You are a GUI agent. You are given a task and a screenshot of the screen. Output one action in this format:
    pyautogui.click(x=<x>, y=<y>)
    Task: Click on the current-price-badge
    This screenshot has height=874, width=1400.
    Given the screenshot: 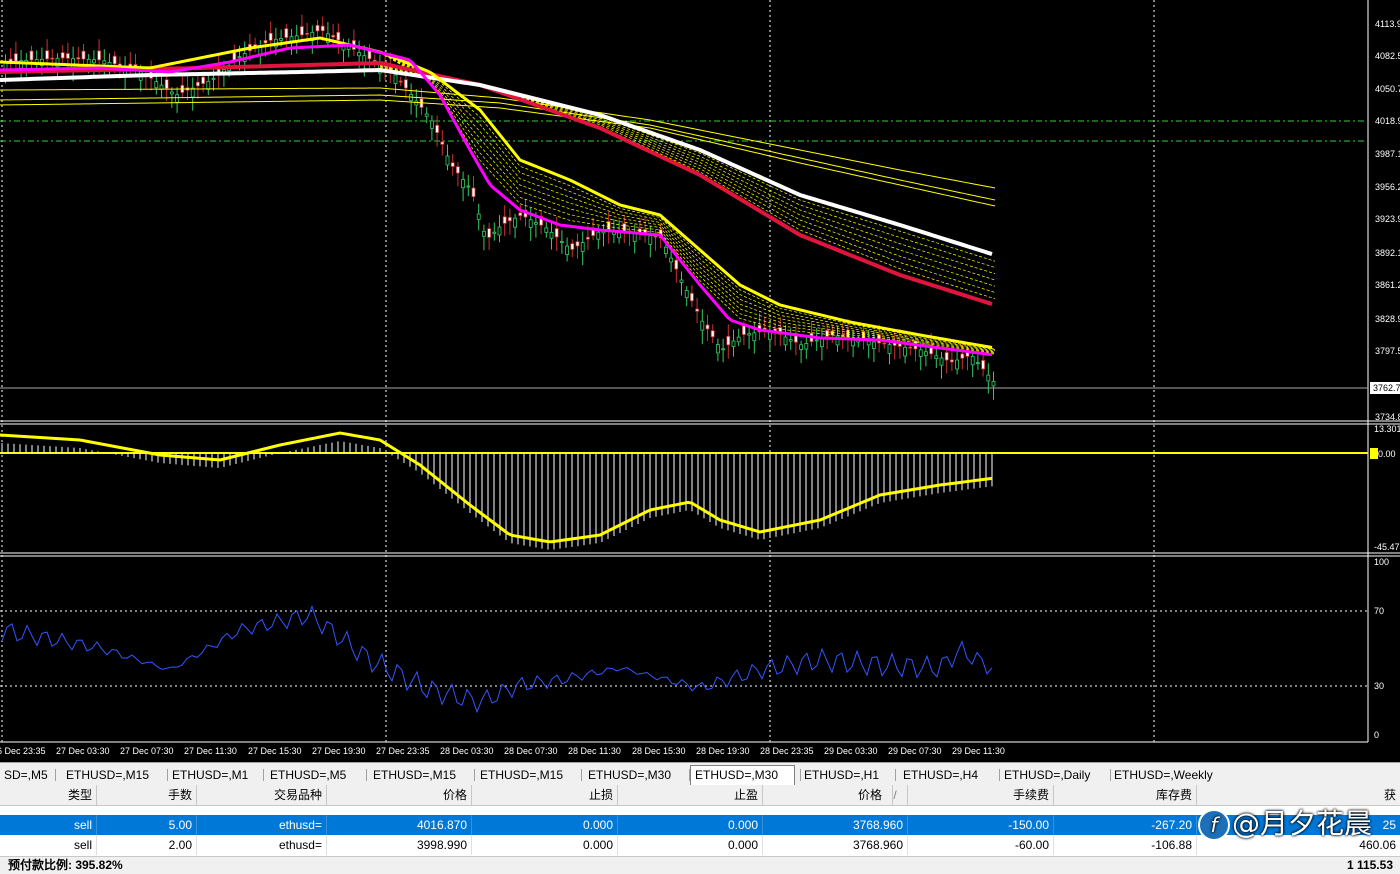 What is the action you would take?
    pyautogui.click(x=1385, y=388)
    